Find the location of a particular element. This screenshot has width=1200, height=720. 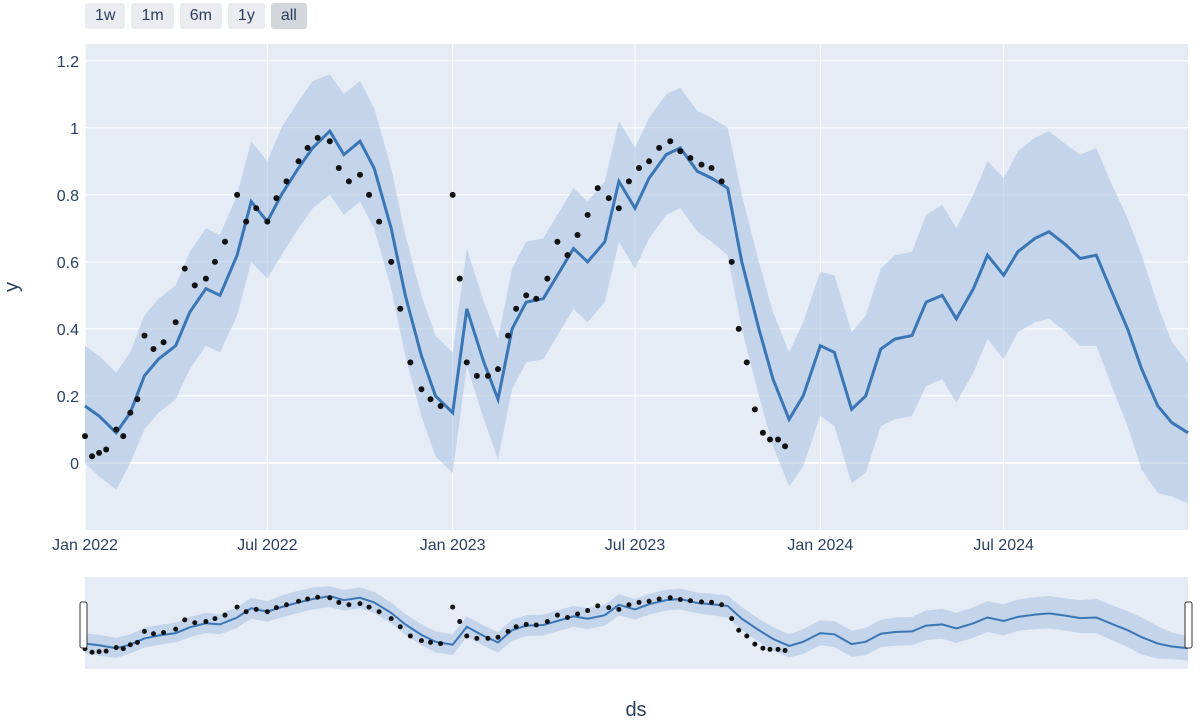

x-tick-label: Jul 2022 is located at coordinates (267, 545).